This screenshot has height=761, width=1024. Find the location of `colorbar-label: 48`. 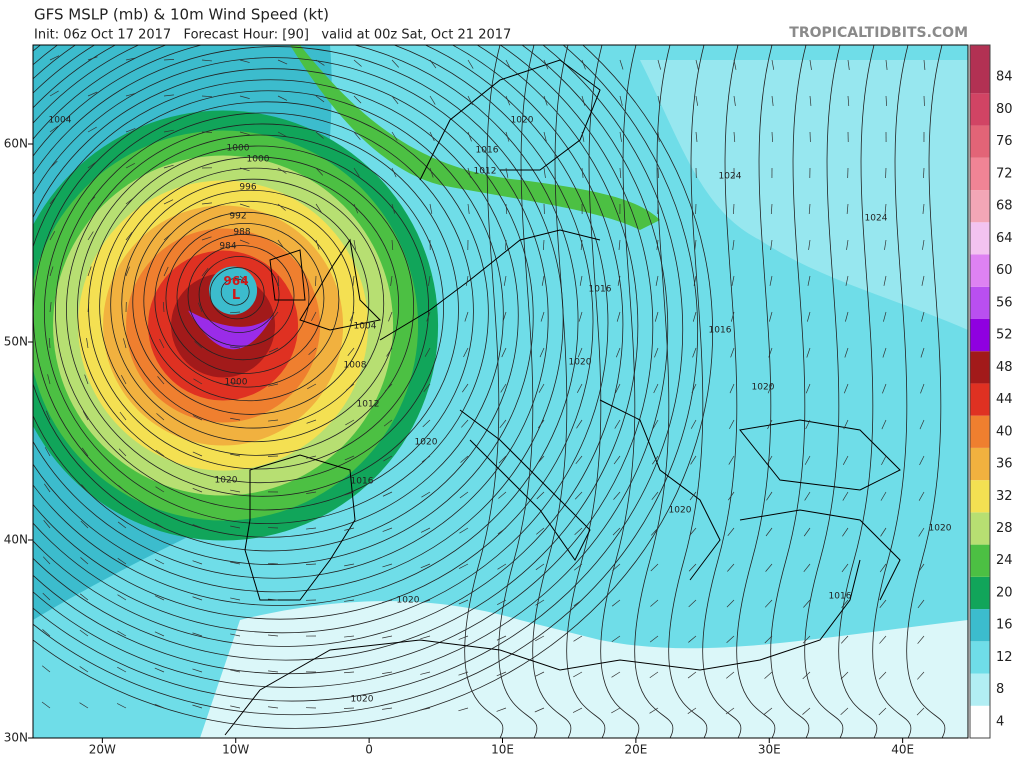

colorbar-label: 48 is located at coordinates (1004, 367).